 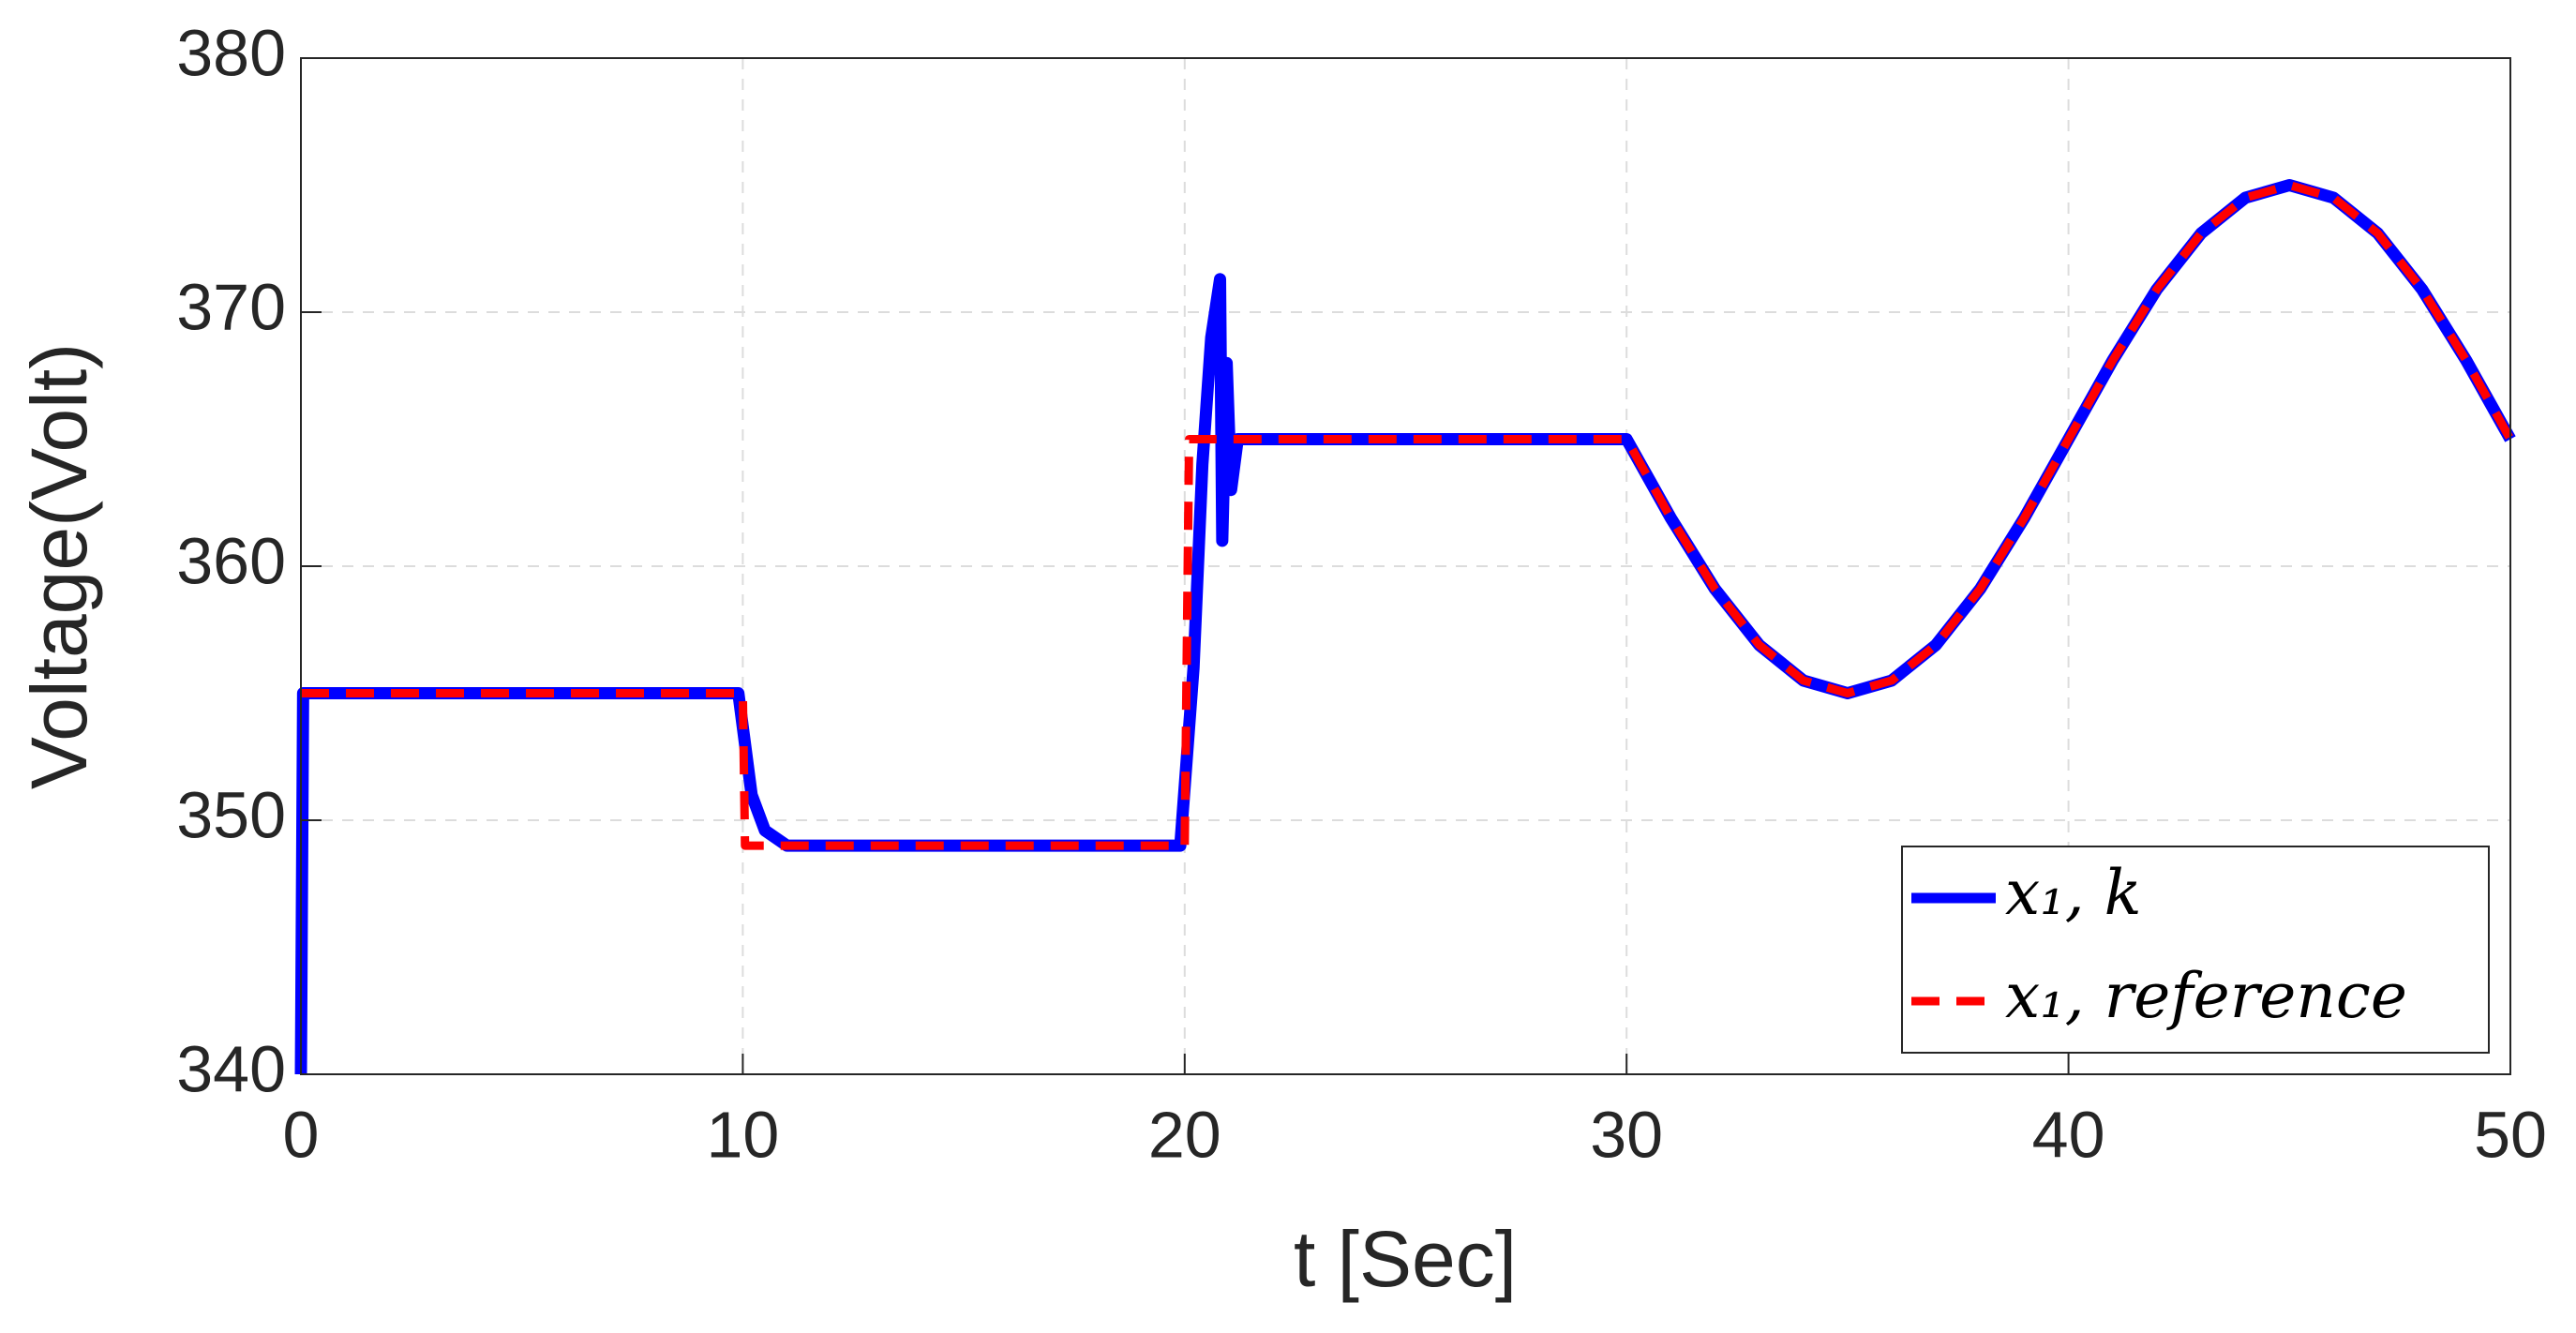 I want to click on legend: x₁, k x₁, reference, so click(x=2195, y=950).